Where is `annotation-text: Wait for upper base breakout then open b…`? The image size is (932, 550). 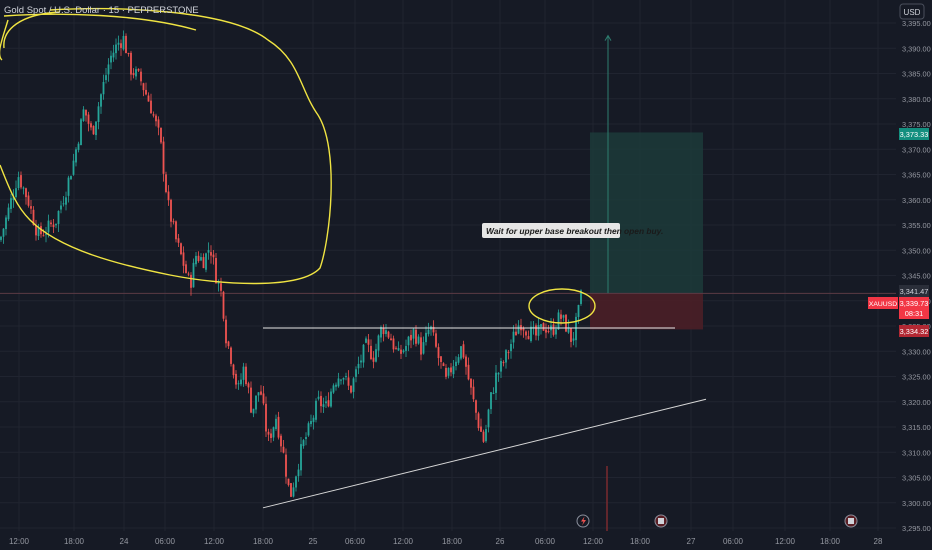
annotation-text: Wait for upper base breakout then open b… is located at coordinates (574, 231).